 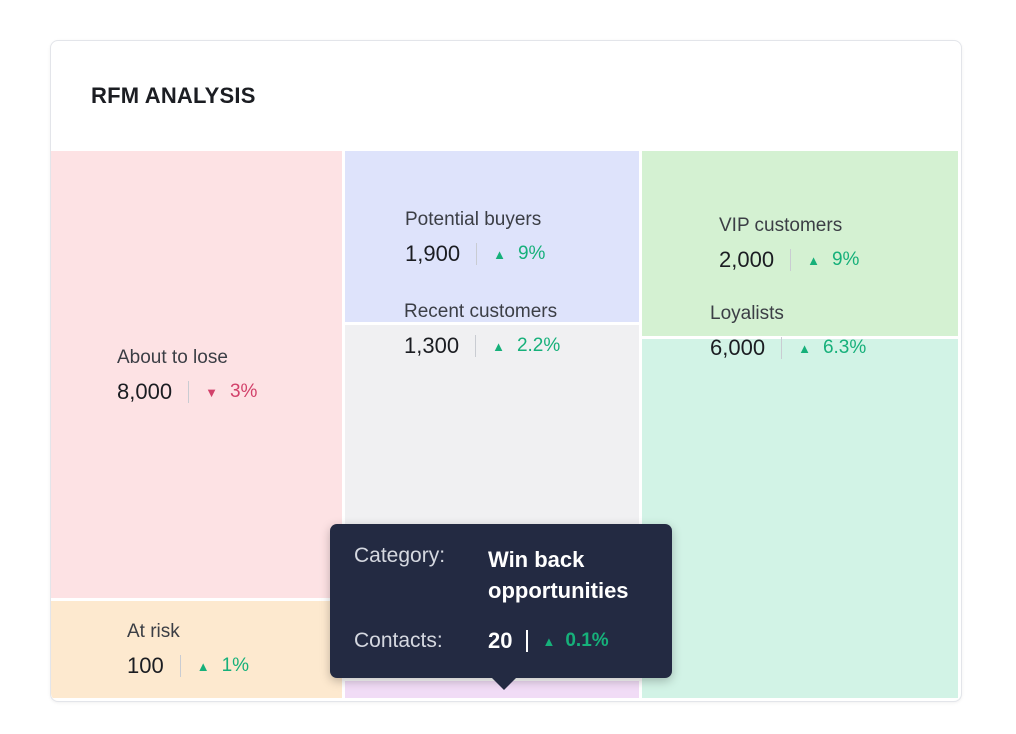 What do you see at coordinates (173, 95) in the screenshot?
I see `card-title: RFM ANALYSIS` at bounding box center [173, 95].